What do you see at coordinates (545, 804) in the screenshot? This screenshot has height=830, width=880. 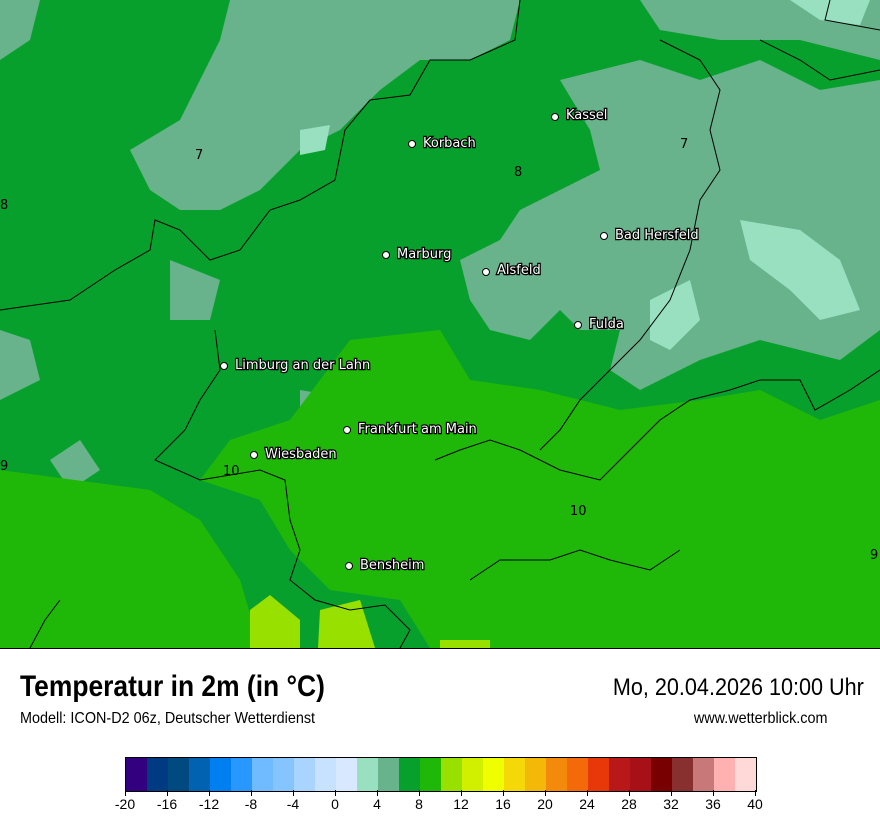 I see `legend-tick-label: 20` at bounding box center [545, 804].